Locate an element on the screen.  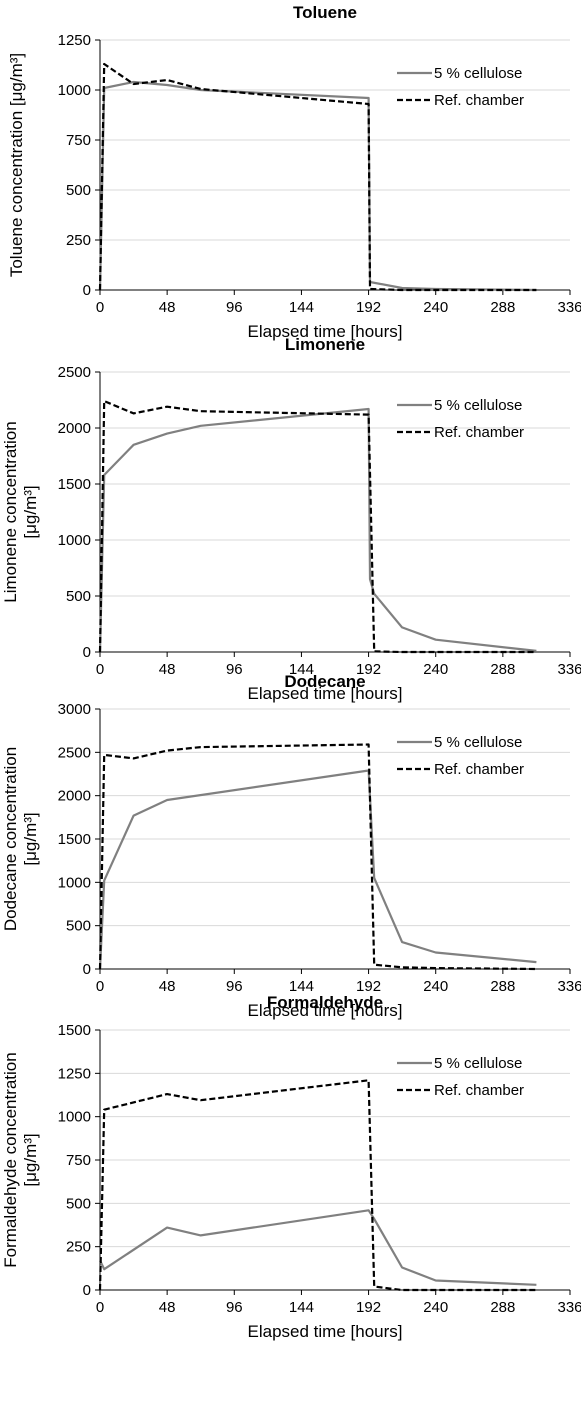
y-axis-label: Toluene concentration [μg/m³] is located at coordinates (16, 165).